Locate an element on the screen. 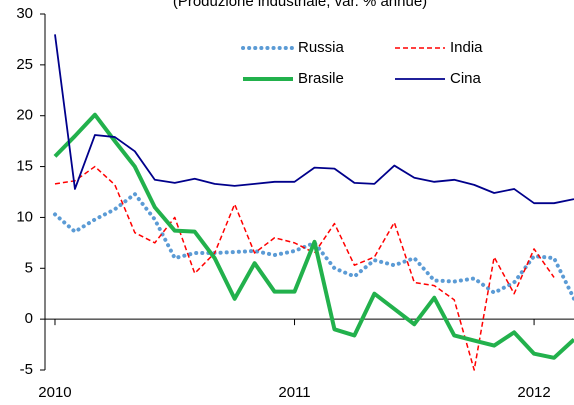 This screenshot has height=405, width=574. x-tick-label: 2010 is located at coordinates (54, 392).